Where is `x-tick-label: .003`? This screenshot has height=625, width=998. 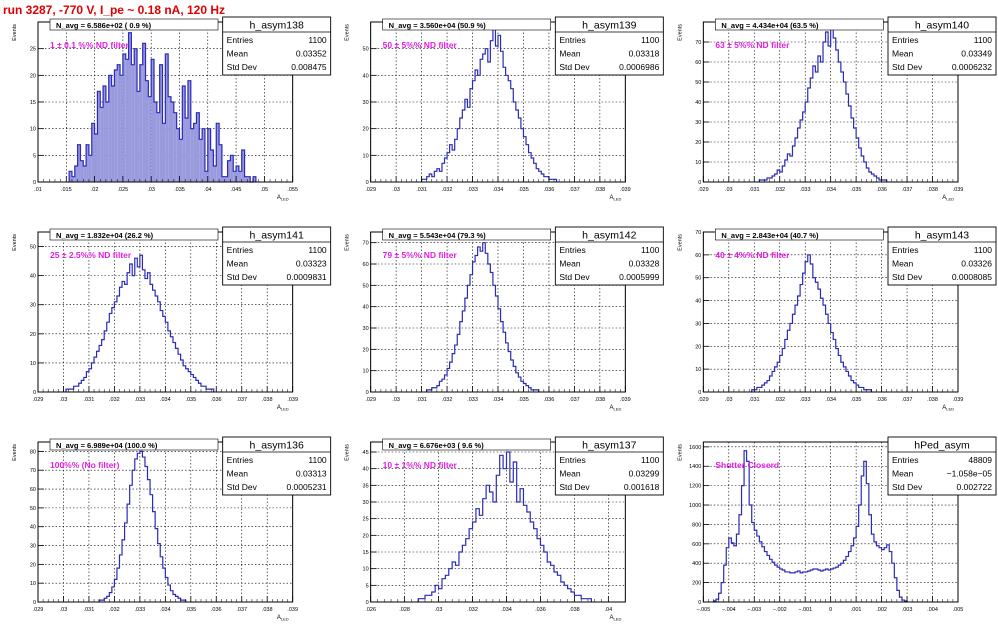
x-tick-label: .003 is located at coordinates (907, 610).